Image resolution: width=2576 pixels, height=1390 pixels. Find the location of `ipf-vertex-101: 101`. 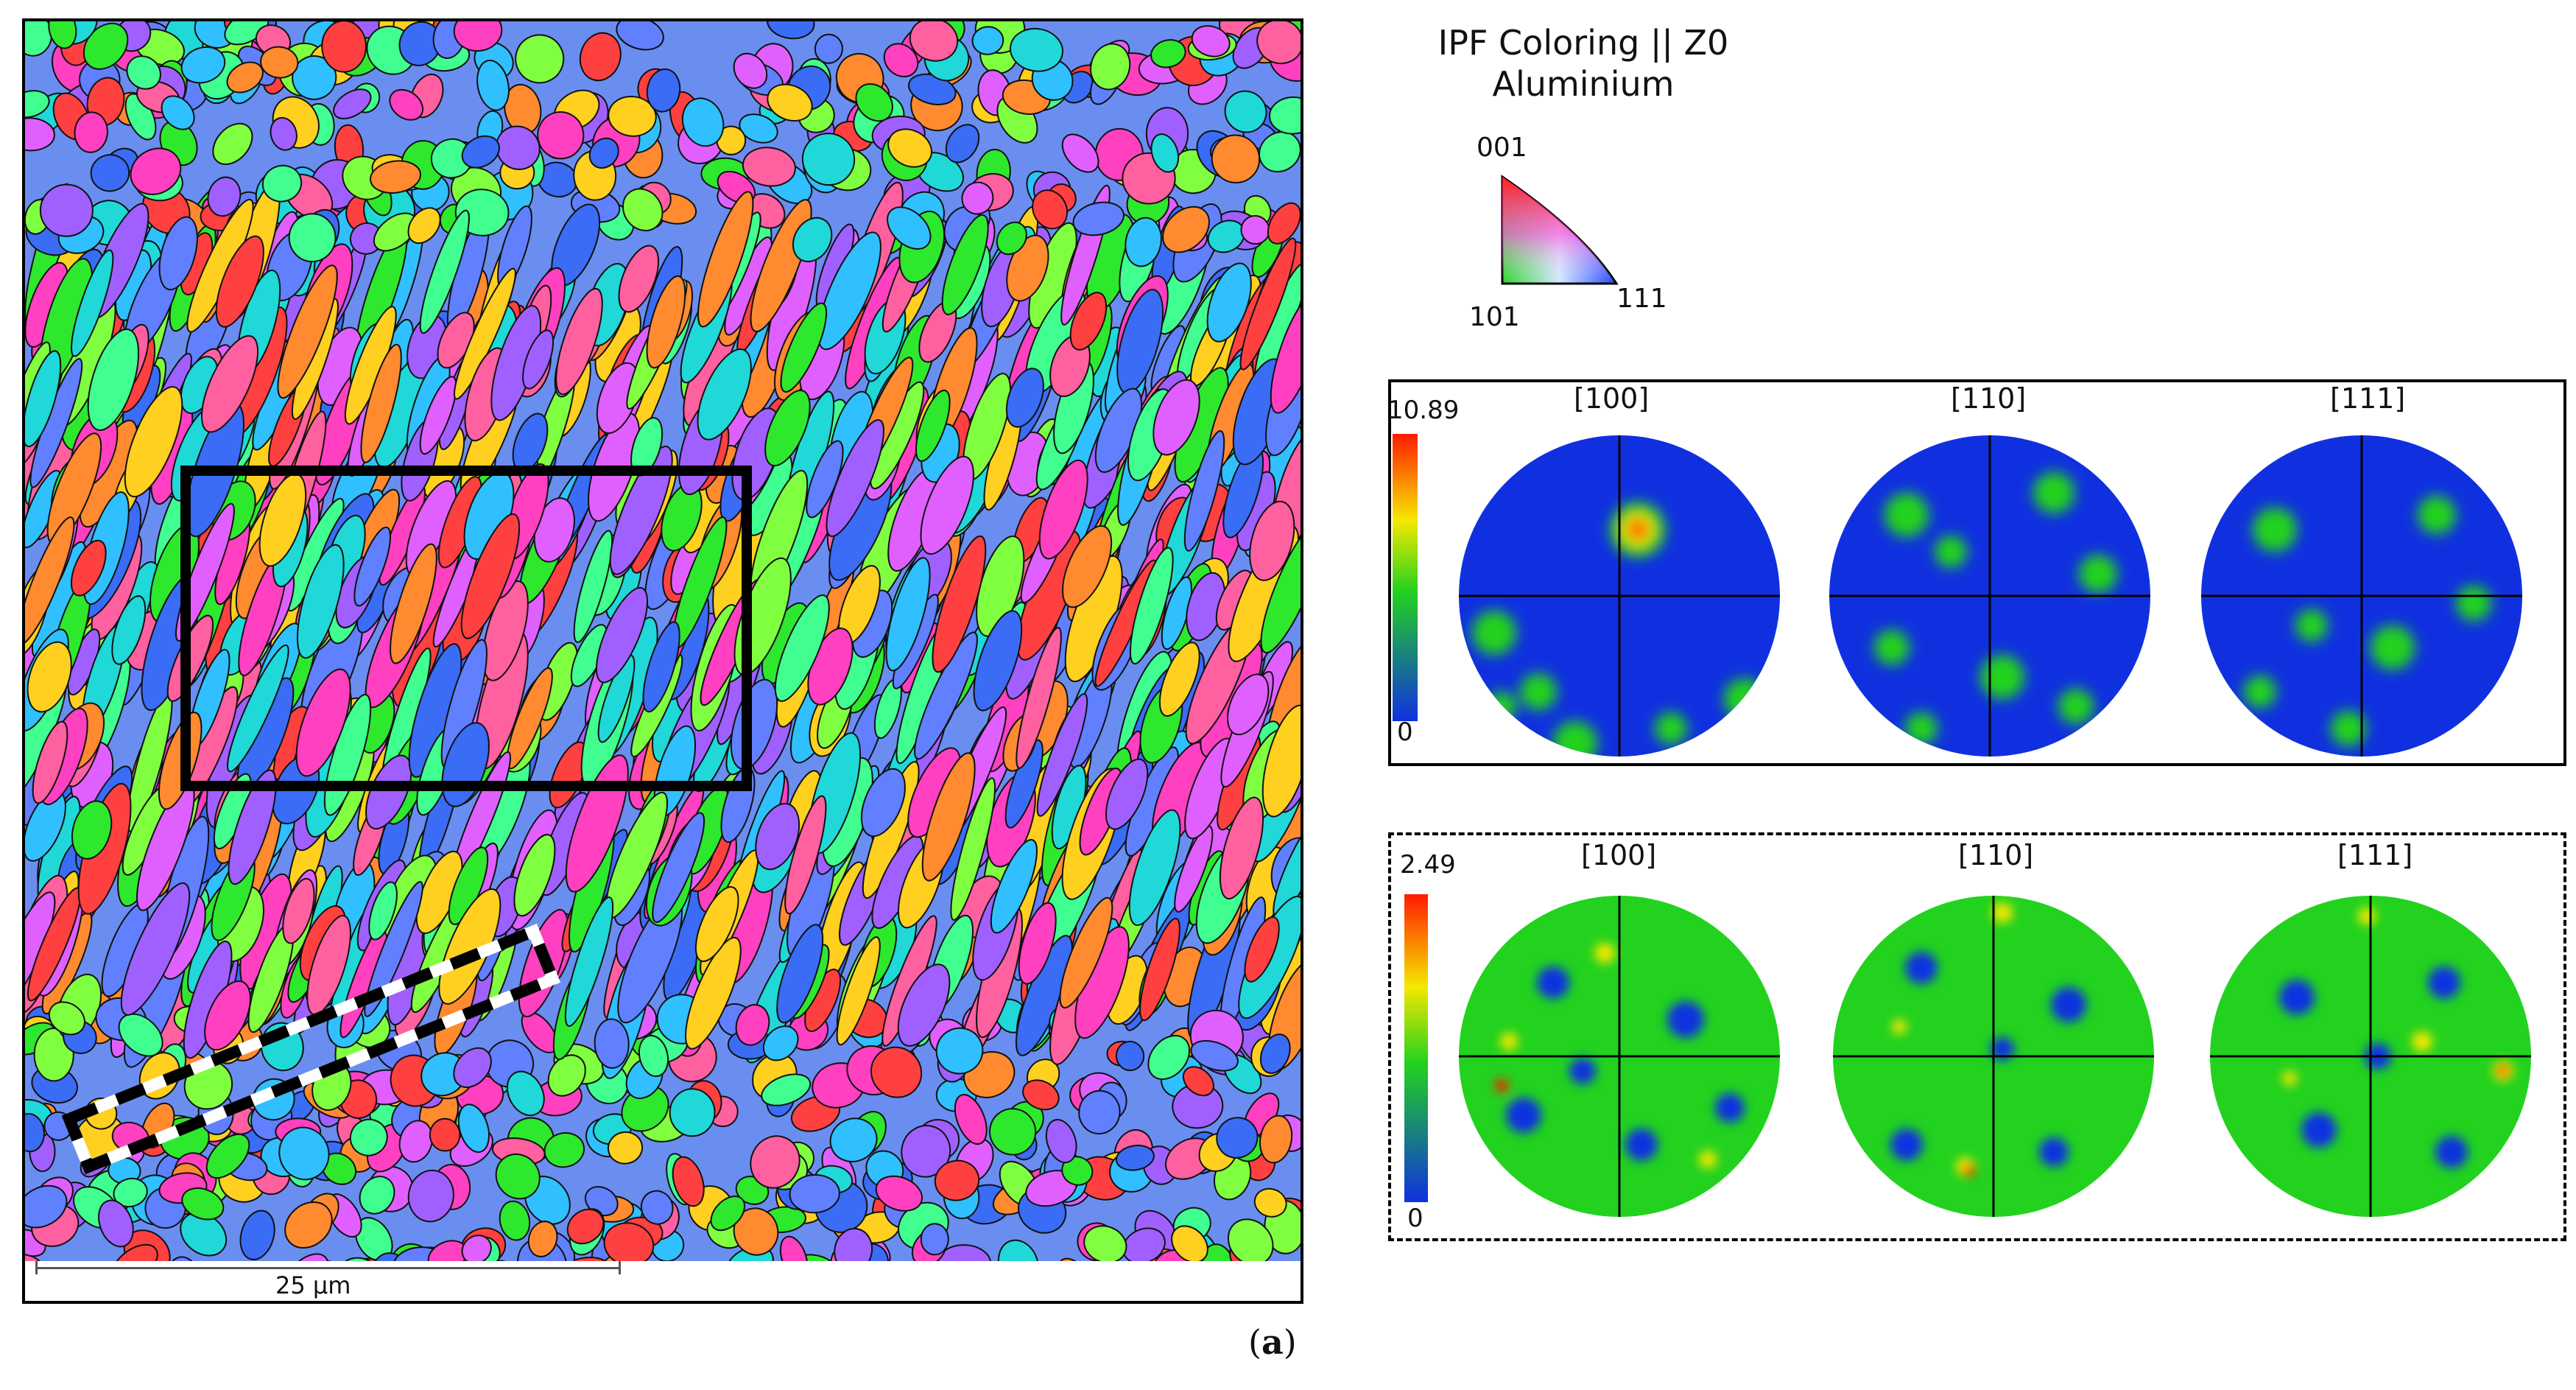

ipf-vertex-101: 101 is located at coordinates (1494, 317).